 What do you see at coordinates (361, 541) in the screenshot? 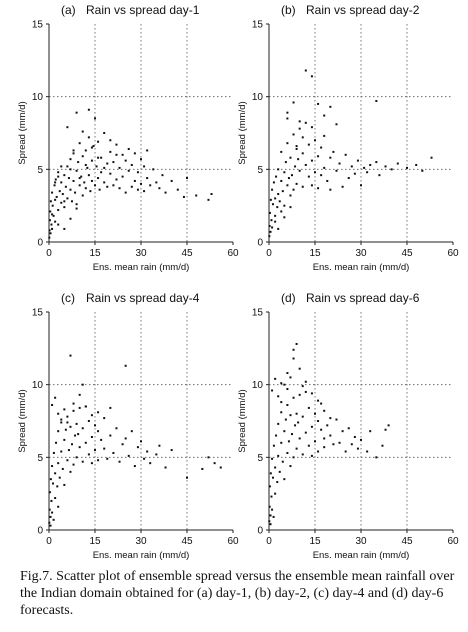
I see `x-tick-label: 30` at bounding box center [361, 541].